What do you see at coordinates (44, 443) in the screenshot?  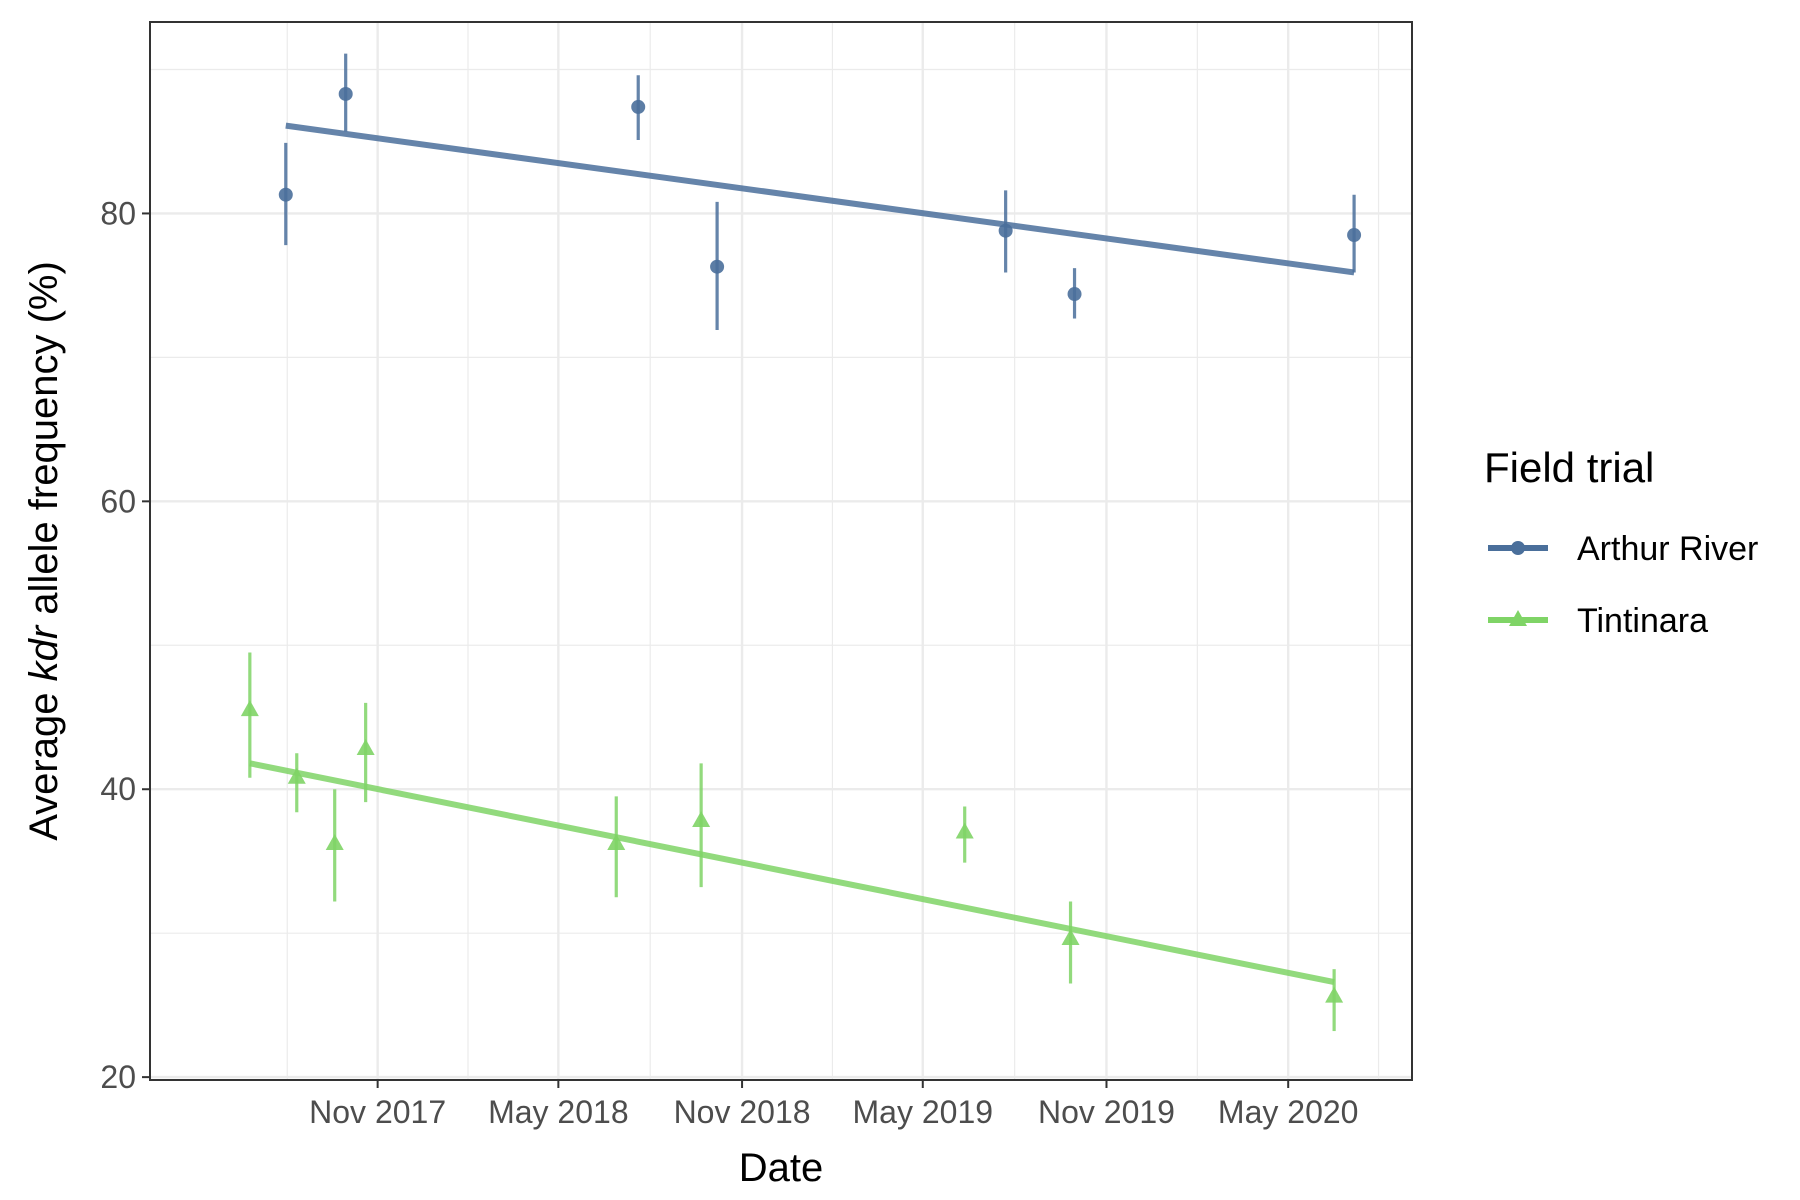 I see `y-axis-title-suffix: allele frequency (%)` at bounding box center [44, 443].